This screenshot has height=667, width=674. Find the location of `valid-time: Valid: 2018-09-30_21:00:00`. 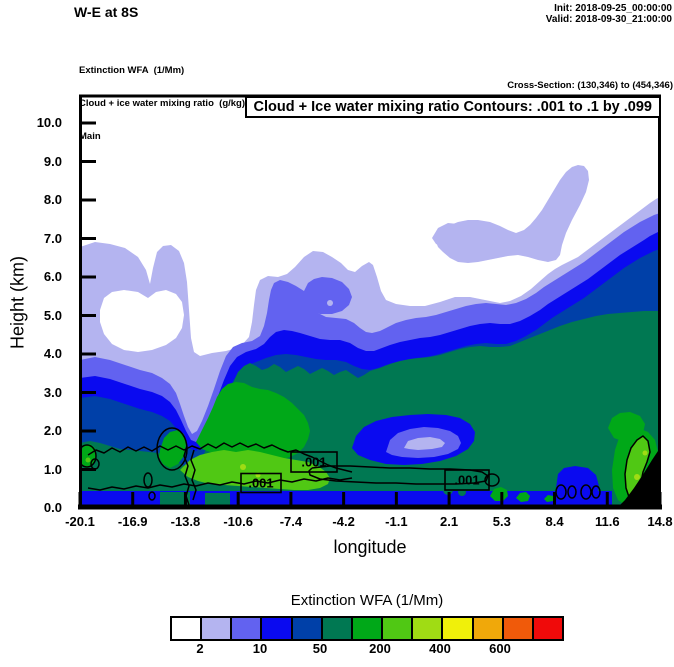

valid-time: Valid: 2018-09-30_21:00:00 is located at coordinates (608, 19).